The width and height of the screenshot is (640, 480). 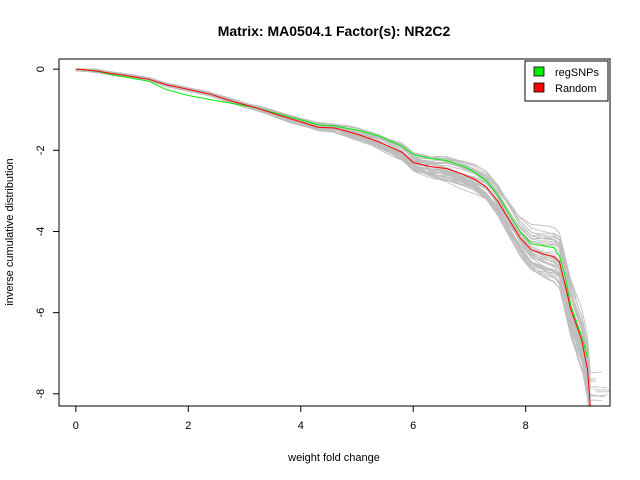 What do you see at coordinates (41, 313) in the screenshot?
I see `y-tick-label: -6` at bounding box center [41, 313].